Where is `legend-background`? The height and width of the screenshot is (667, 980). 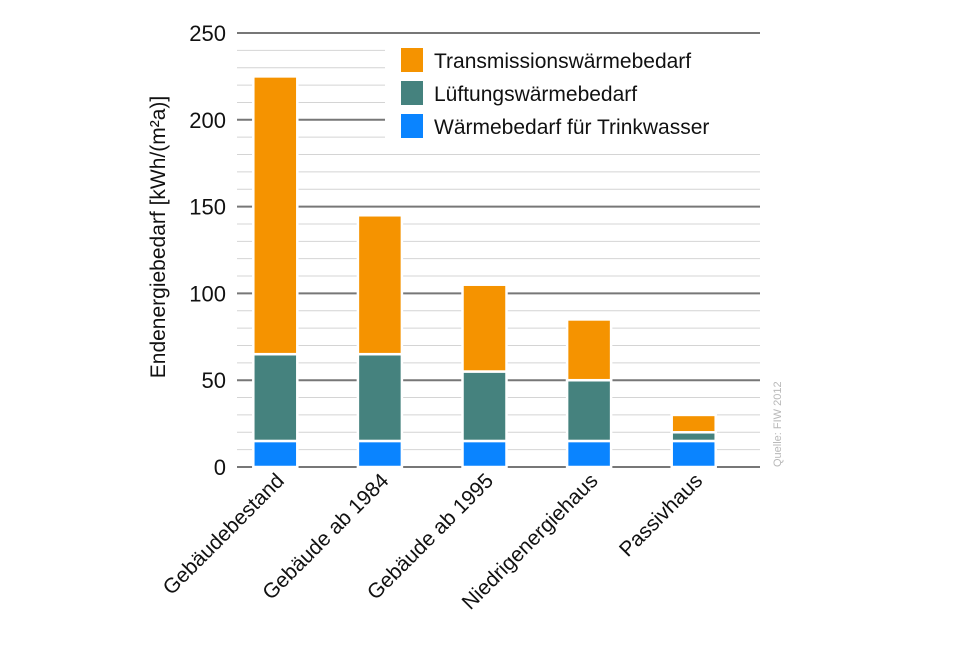 legend-background is located at coordinates (574, 92).